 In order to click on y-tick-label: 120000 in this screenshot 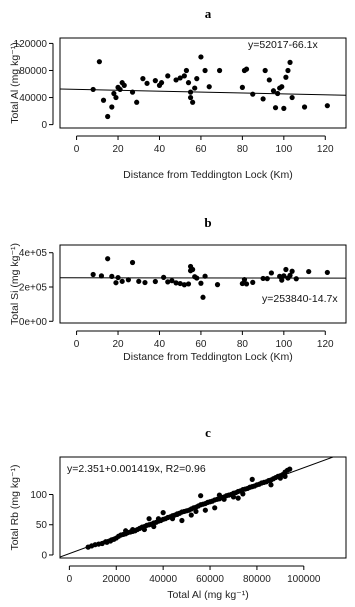, I will do `click(31, 44)`.